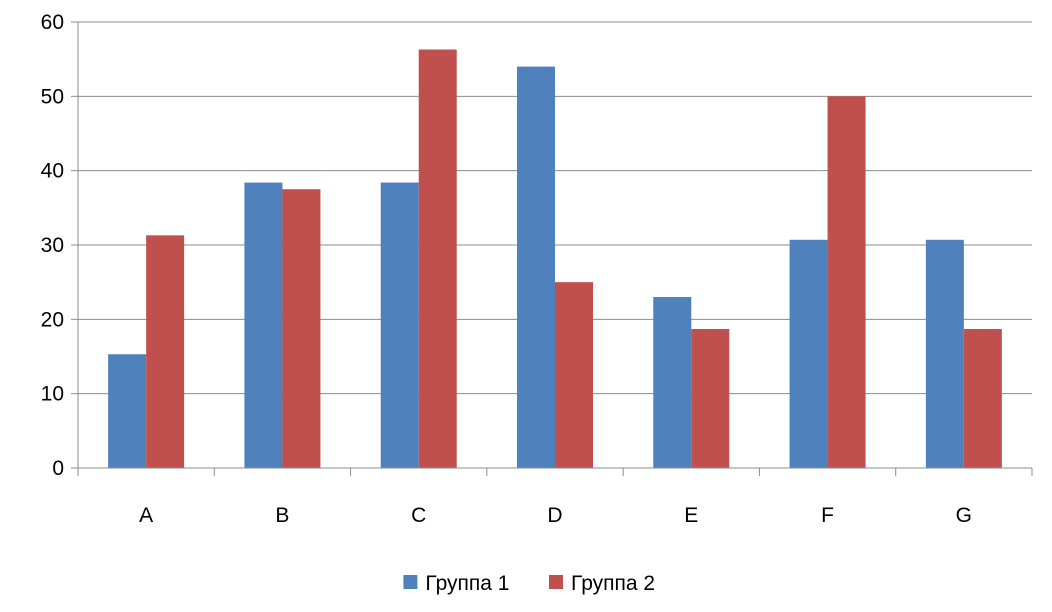 The height and width of the screenshot is (612, 1052). I want to click on x-tick-label-g: G, so click(964, 515).